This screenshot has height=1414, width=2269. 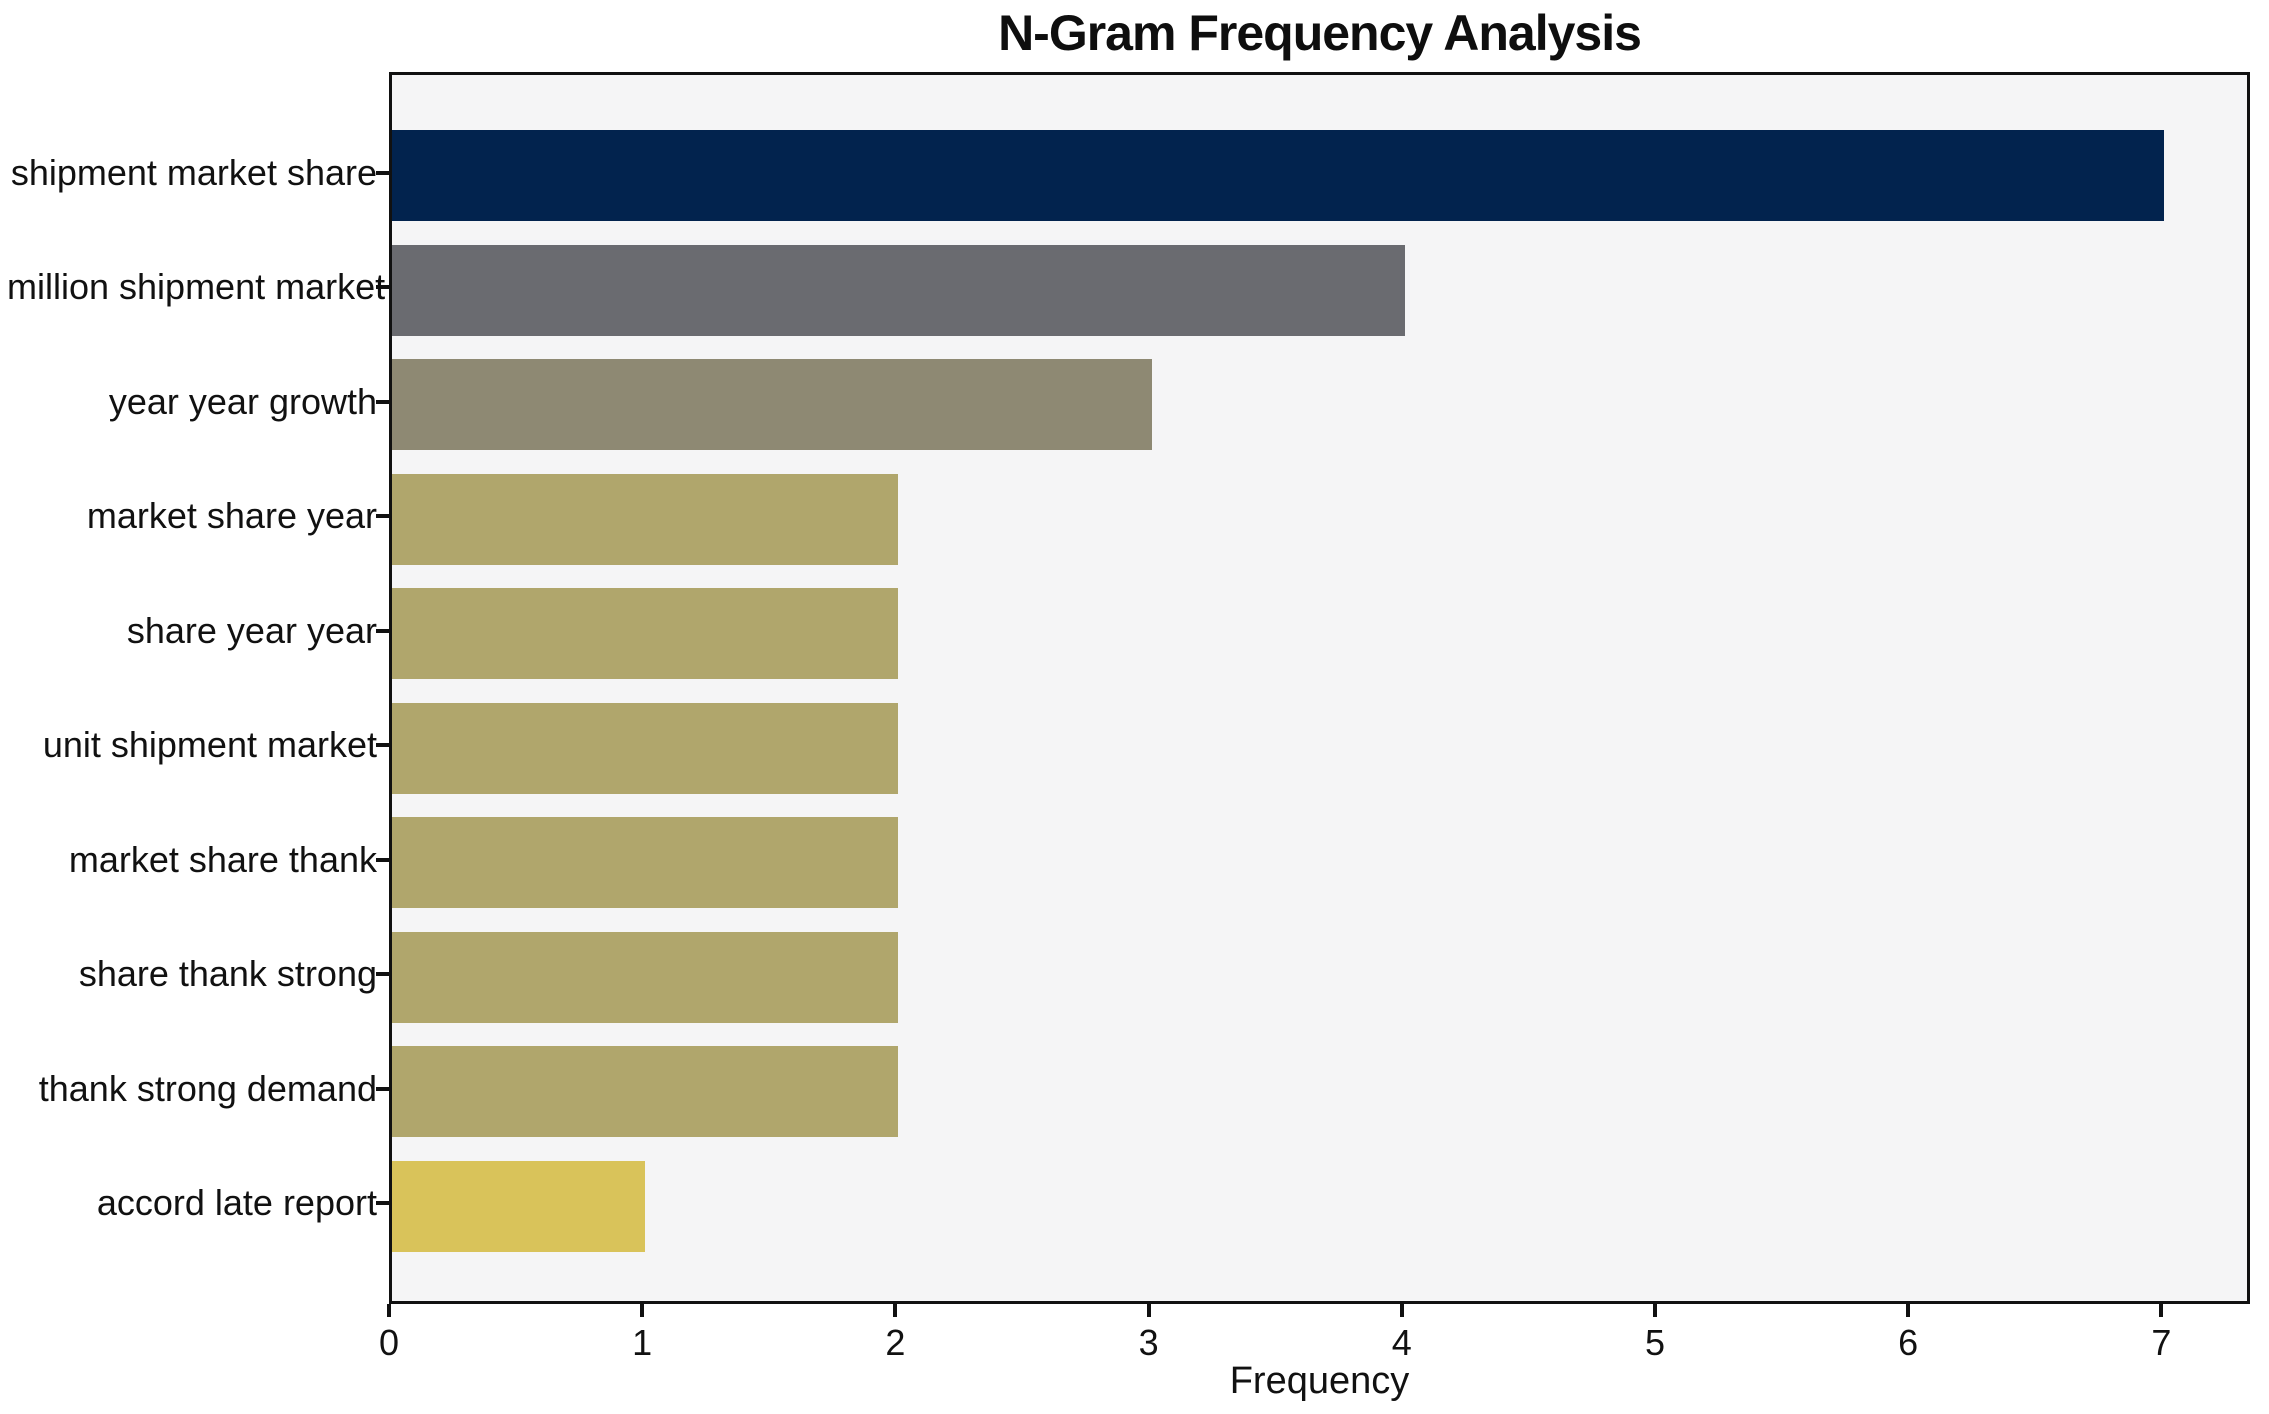 I want to click on chart-title: N-Gram Frequency Analysis, so click(x=1320, y=33).